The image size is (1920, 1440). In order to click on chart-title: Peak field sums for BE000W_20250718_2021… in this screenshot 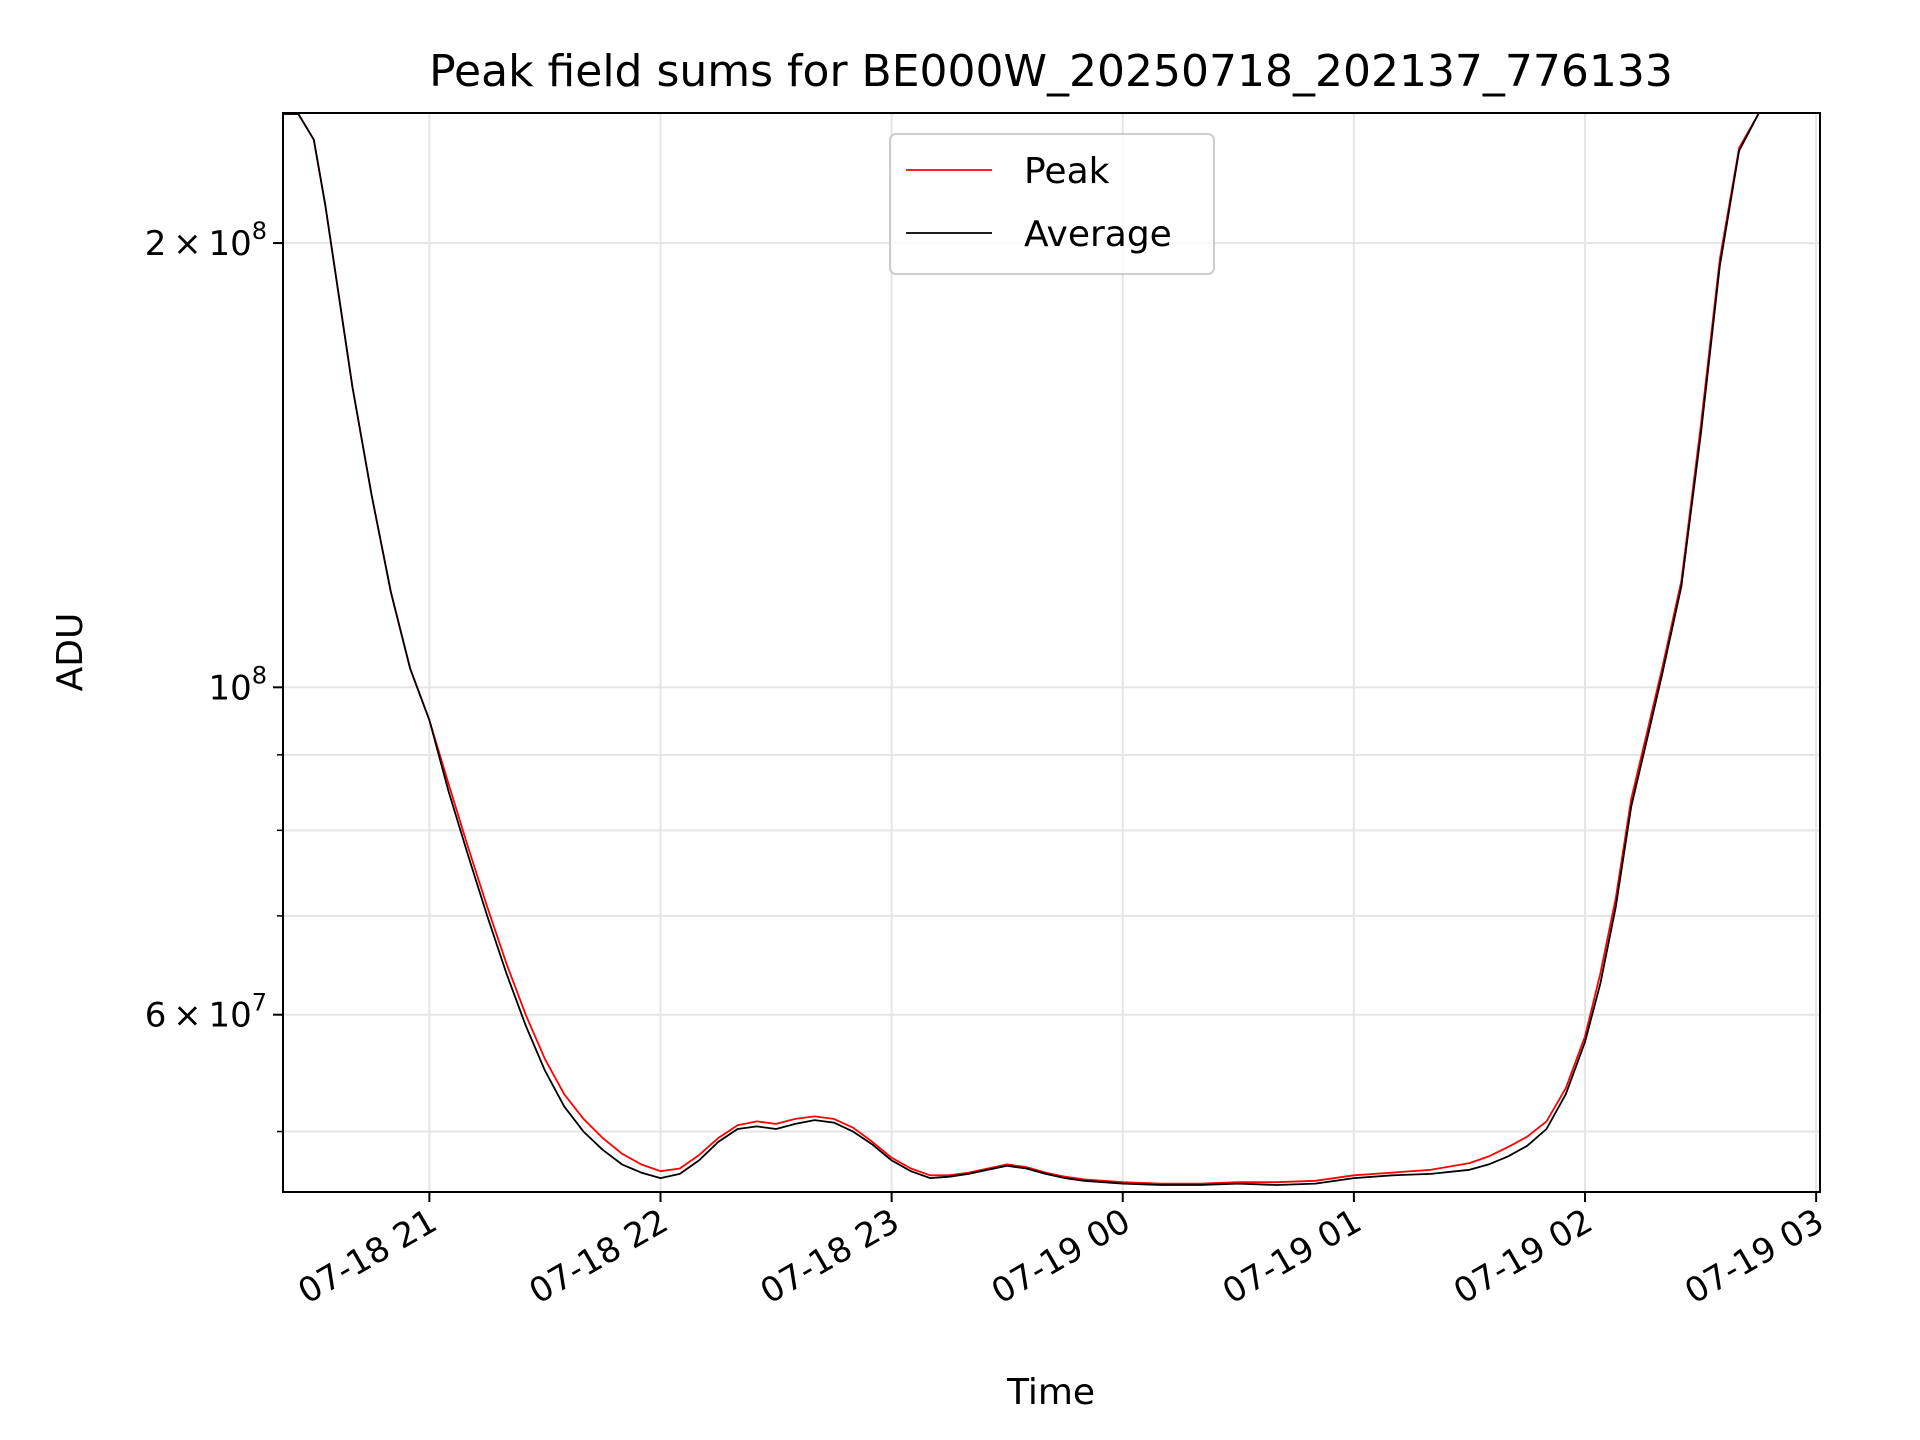, I will do `click(1051, 71)`.